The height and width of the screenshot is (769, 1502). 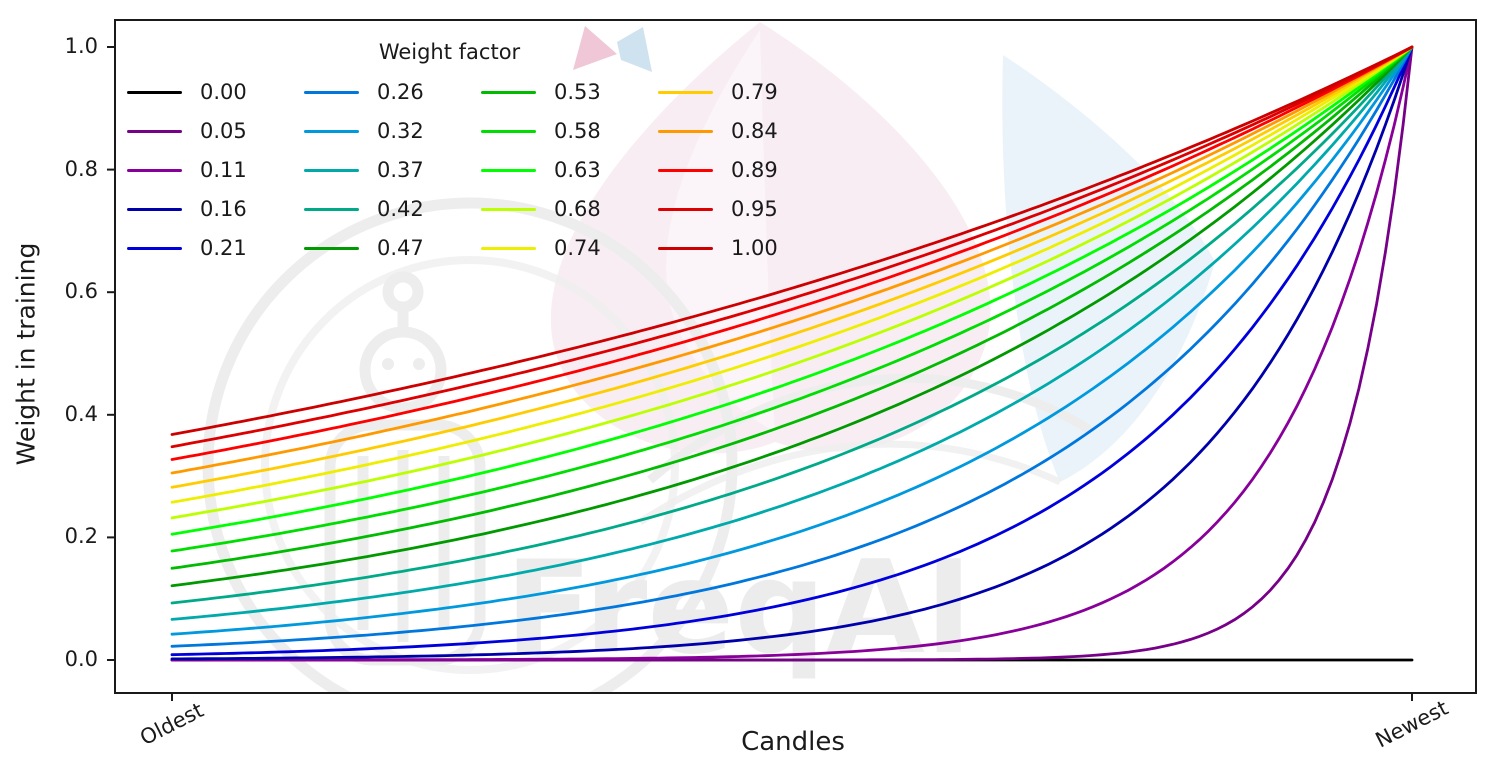 What do you see at coordinates (577, 209) in the screenshot?
I see `legend-entry-label: 0.68` at bounding box center [577, 209].